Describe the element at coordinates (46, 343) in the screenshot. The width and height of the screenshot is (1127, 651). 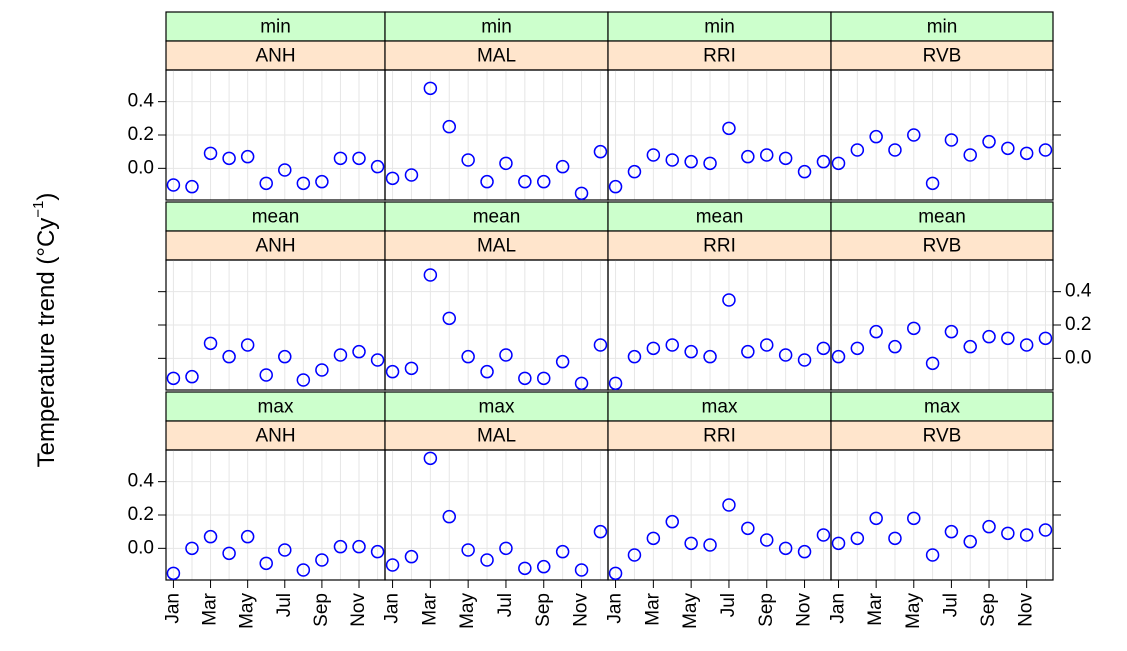
I see `y-label-text: Temperature trend (°Cy` at that location.